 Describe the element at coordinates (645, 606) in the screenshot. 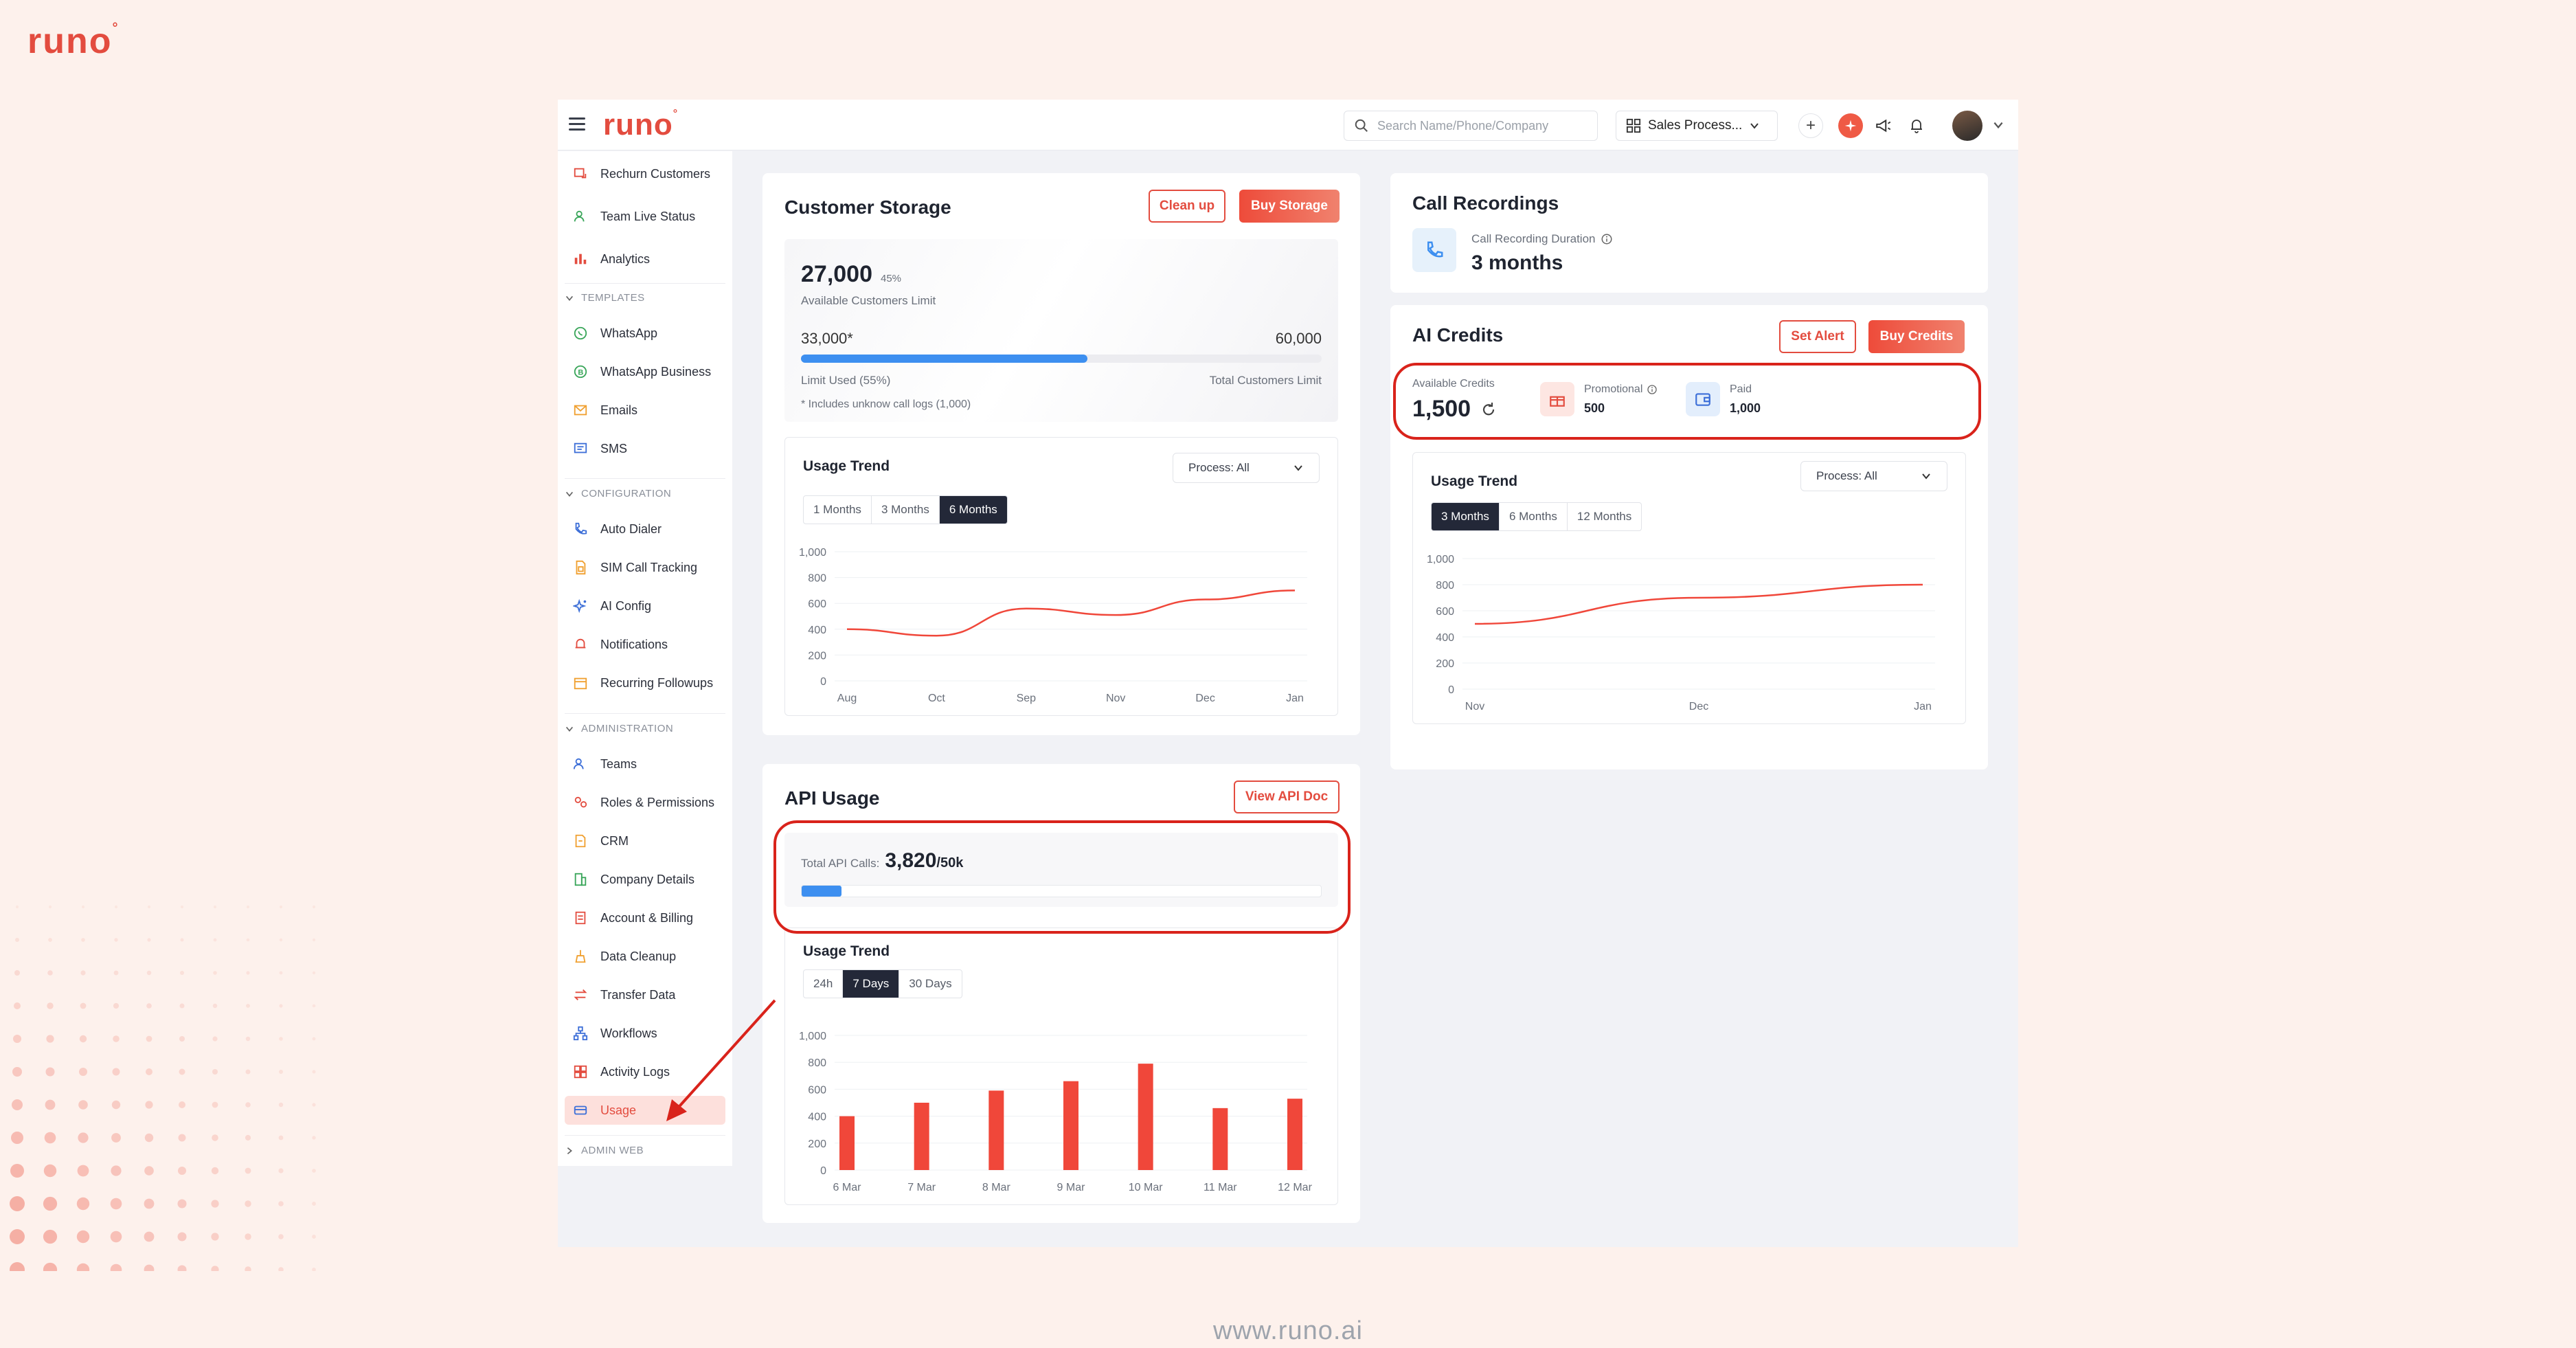

I see `sidebar-item-ai-config: AI Config` at that location.